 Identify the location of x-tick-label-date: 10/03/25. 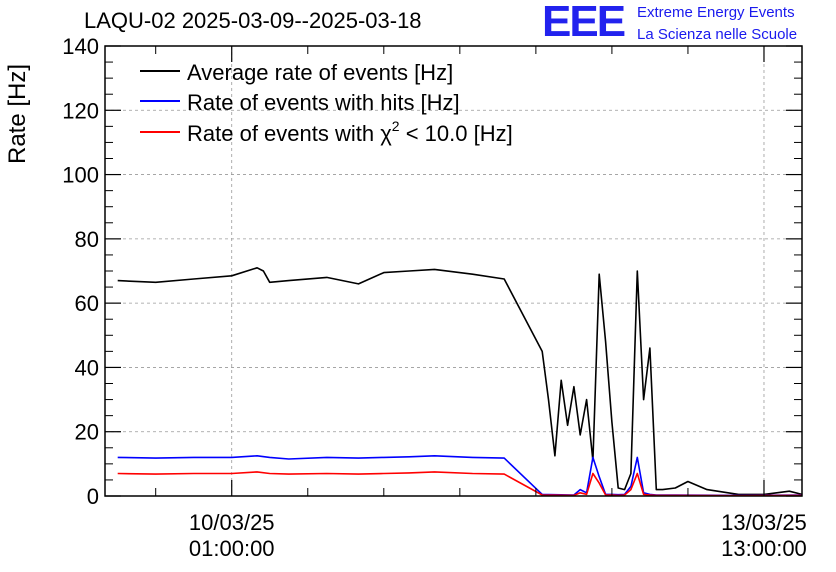
(232, 522).